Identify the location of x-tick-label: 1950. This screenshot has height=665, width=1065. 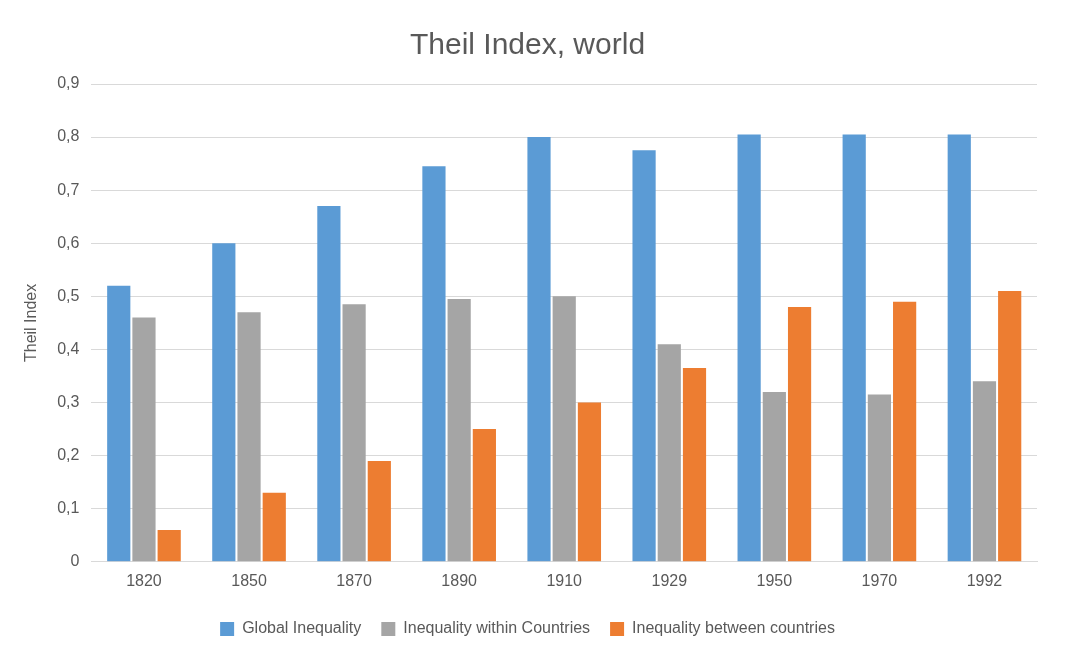
(774, 580).